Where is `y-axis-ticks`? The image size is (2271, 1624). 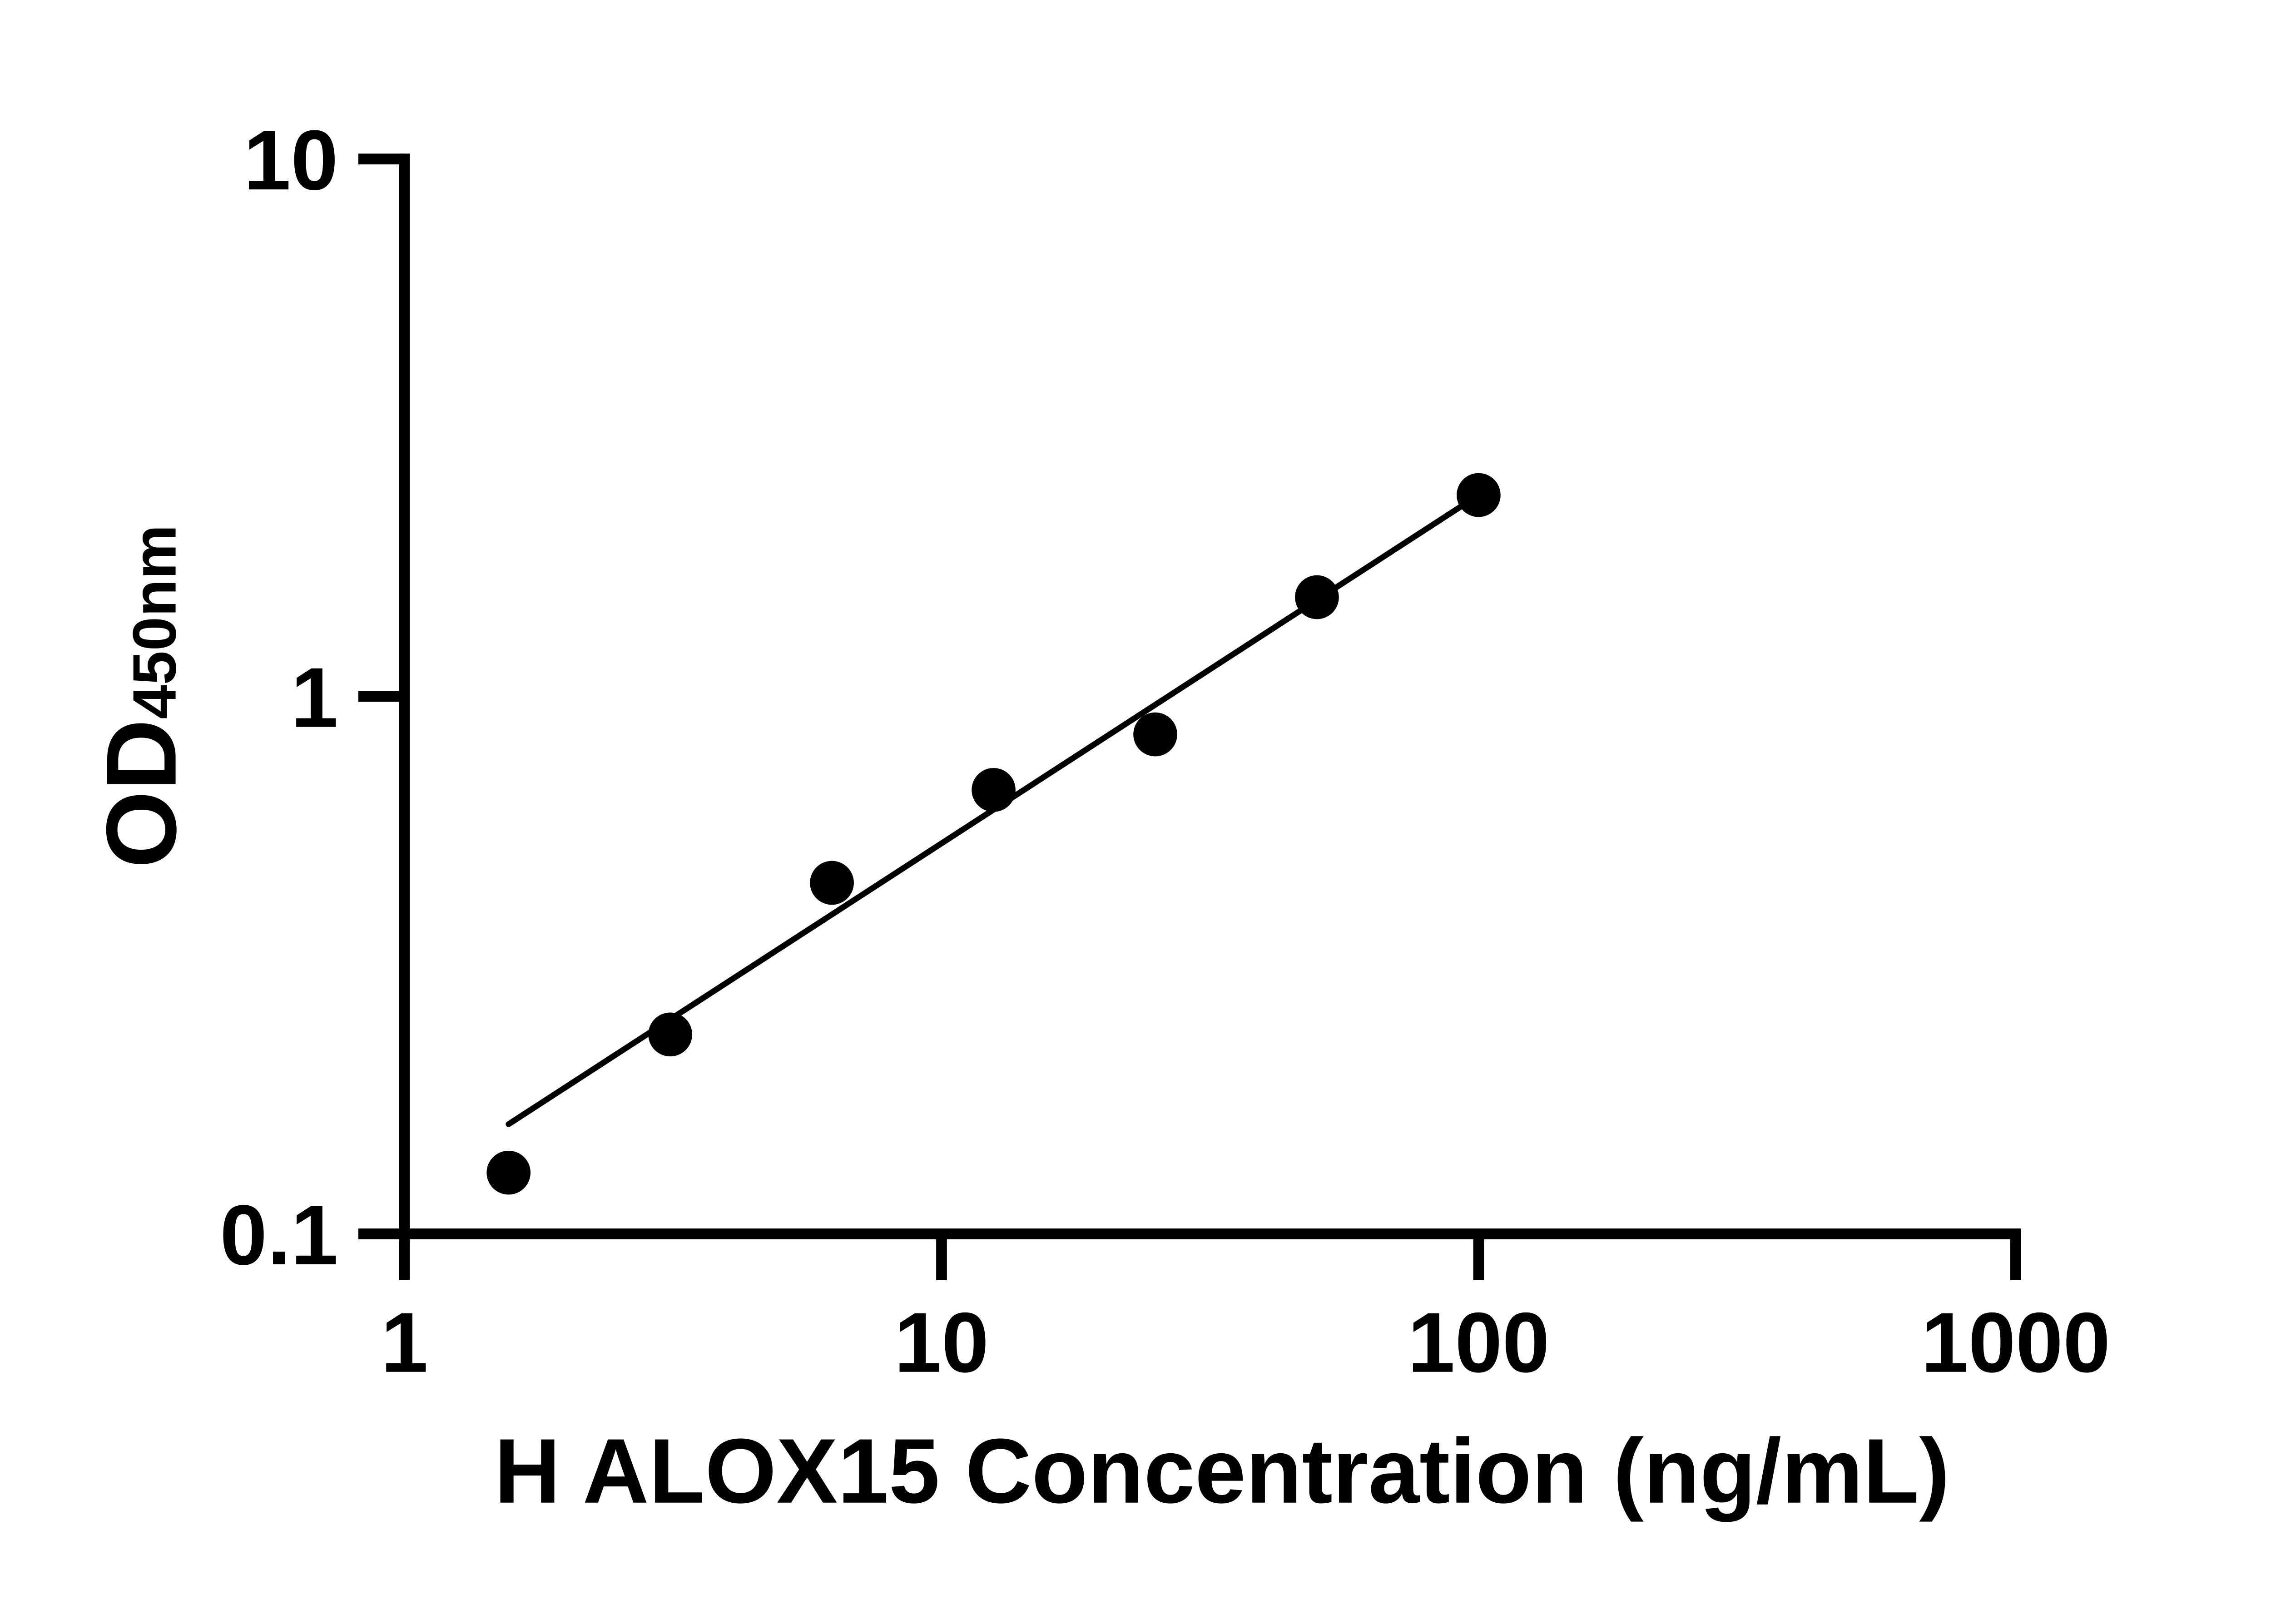
y-axis-ticks is located at coordinates (381, 696).